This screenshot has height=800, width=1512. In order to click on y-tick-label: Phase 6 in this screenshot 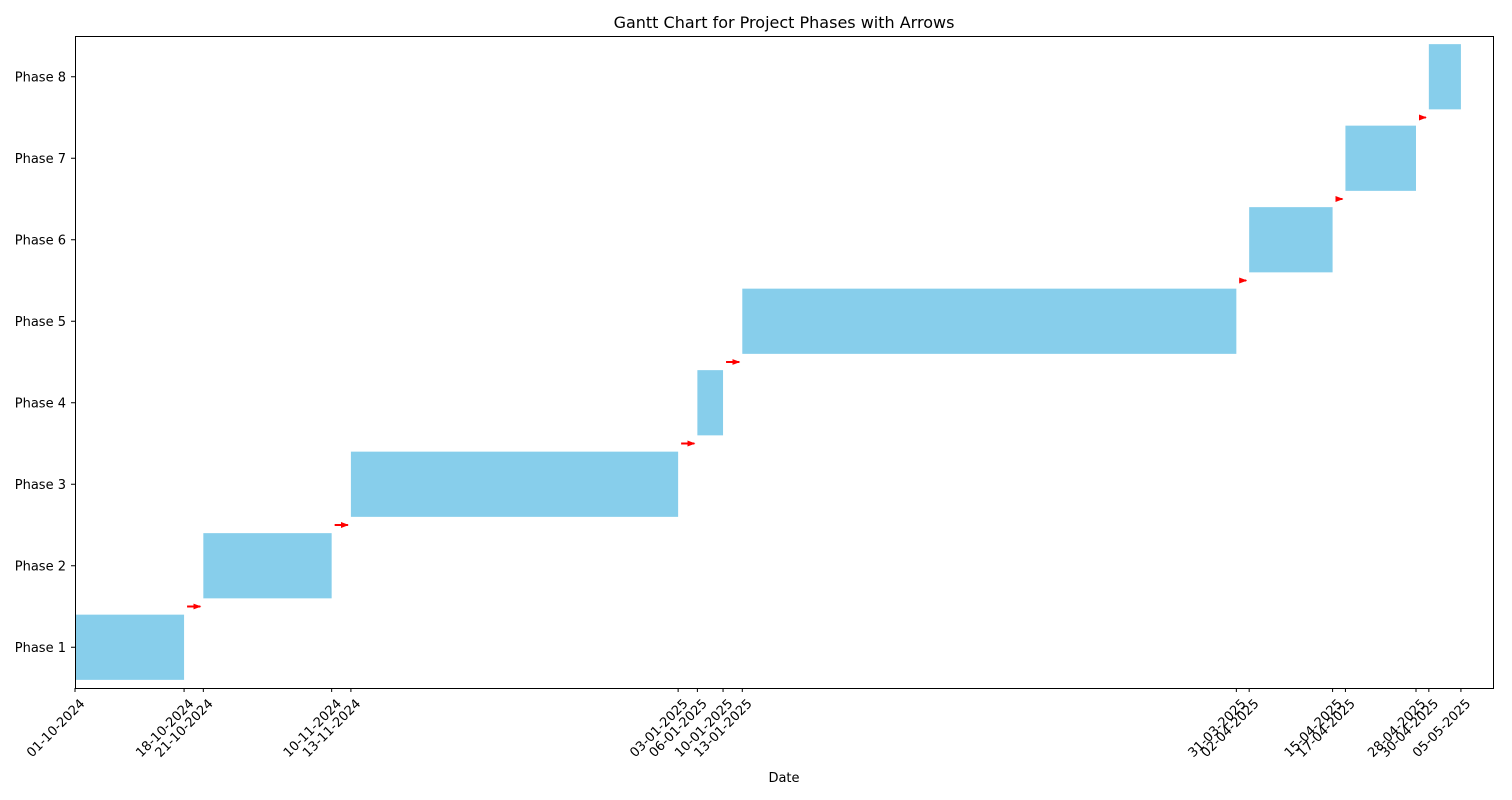, I will do `click(40, 240)`.